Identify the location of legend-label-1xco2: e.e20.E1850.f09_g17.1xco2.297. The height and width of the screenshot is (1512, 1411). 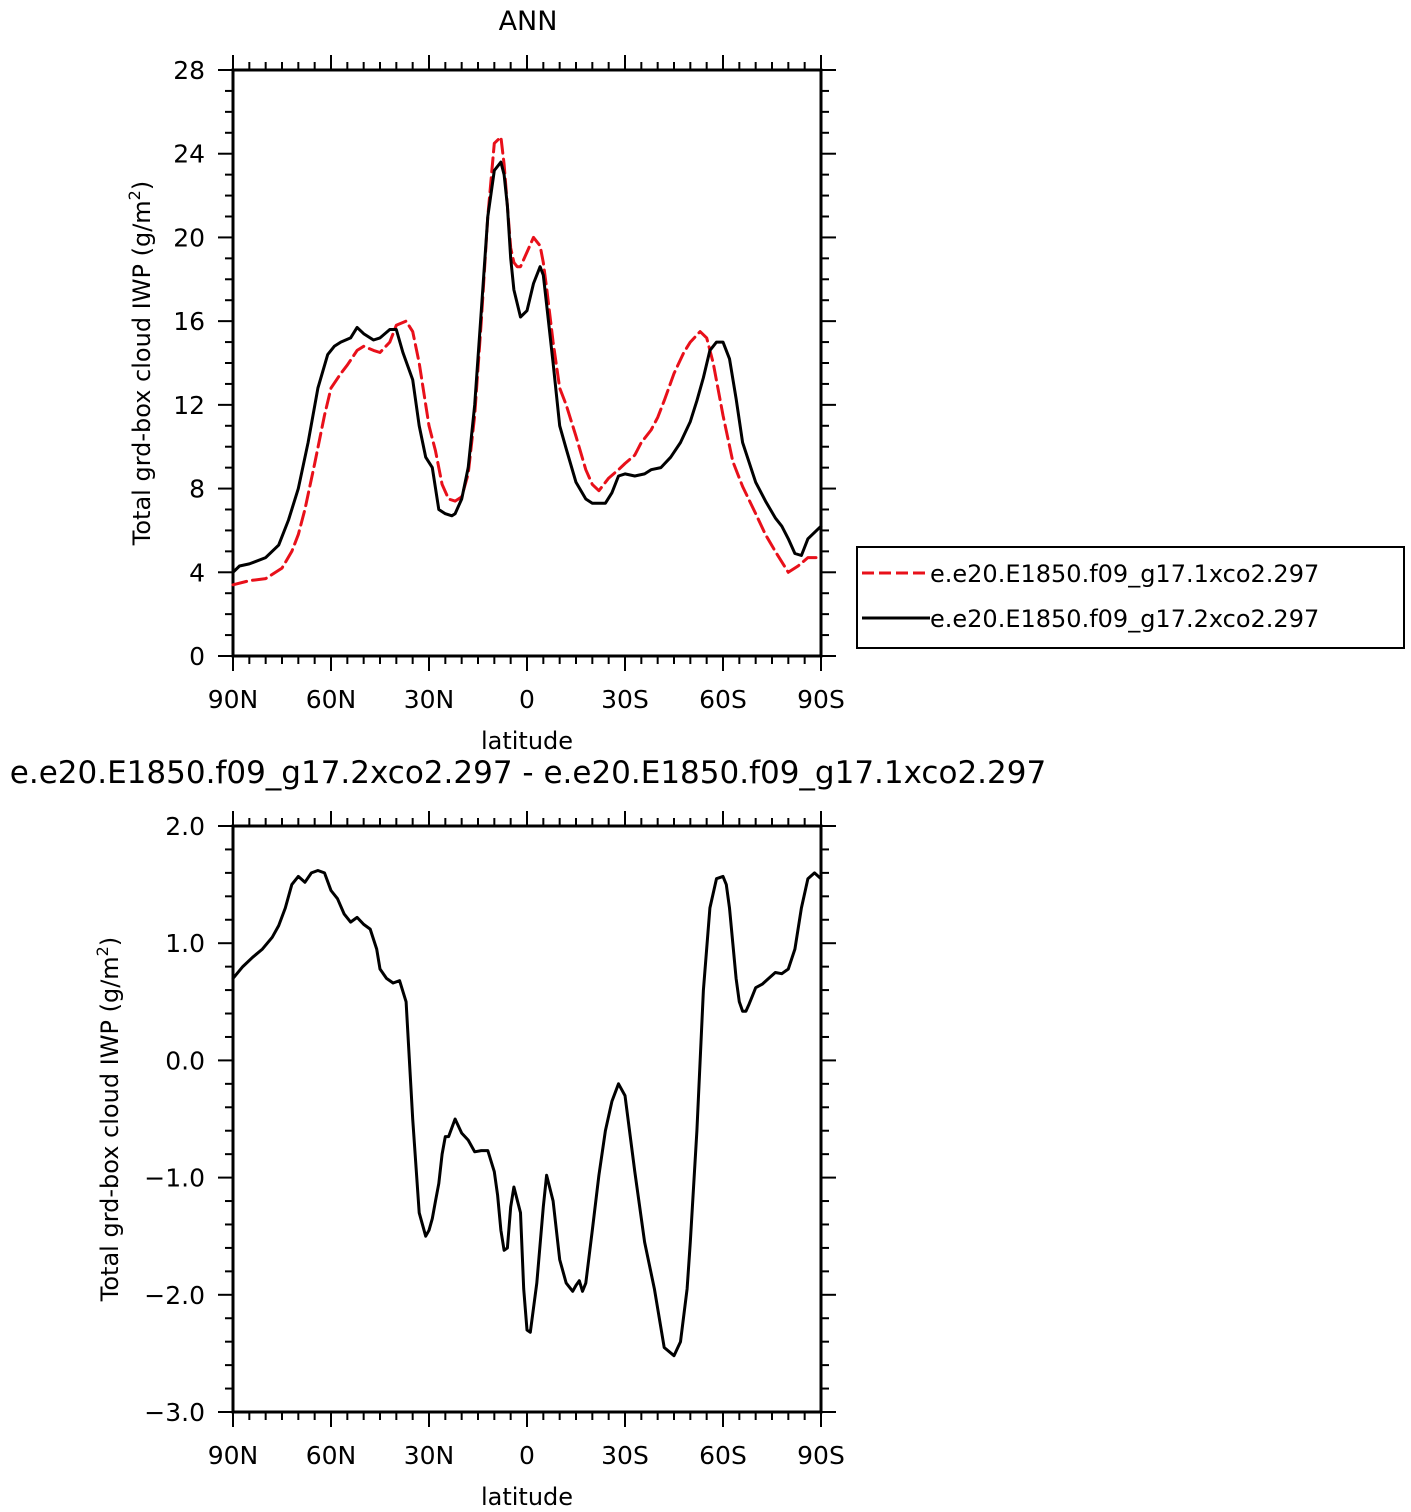
(1124, 574).